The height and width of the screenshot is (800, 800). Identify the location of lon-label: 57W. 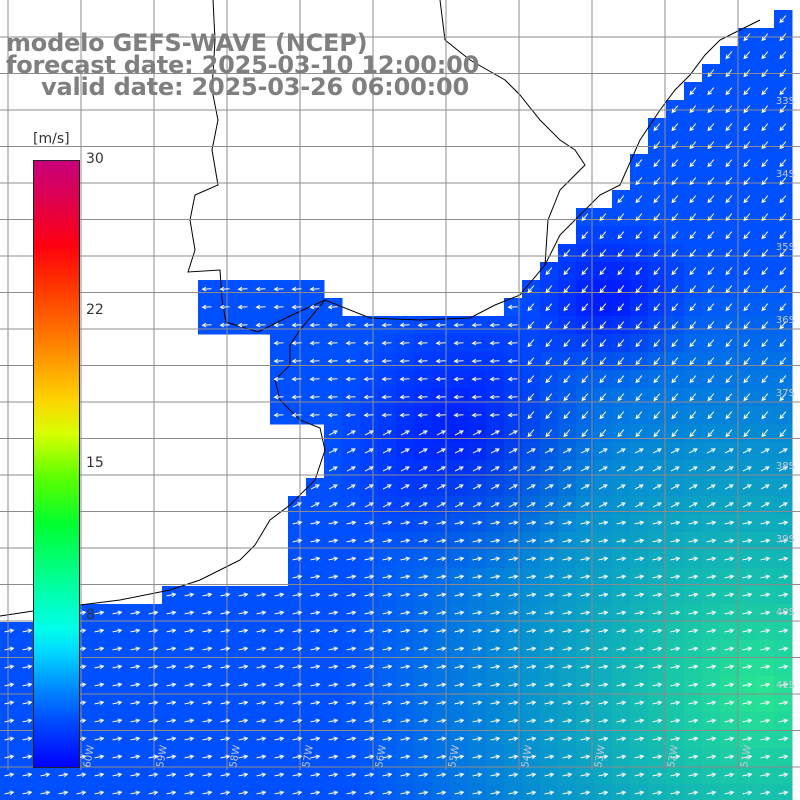
(308, 756).